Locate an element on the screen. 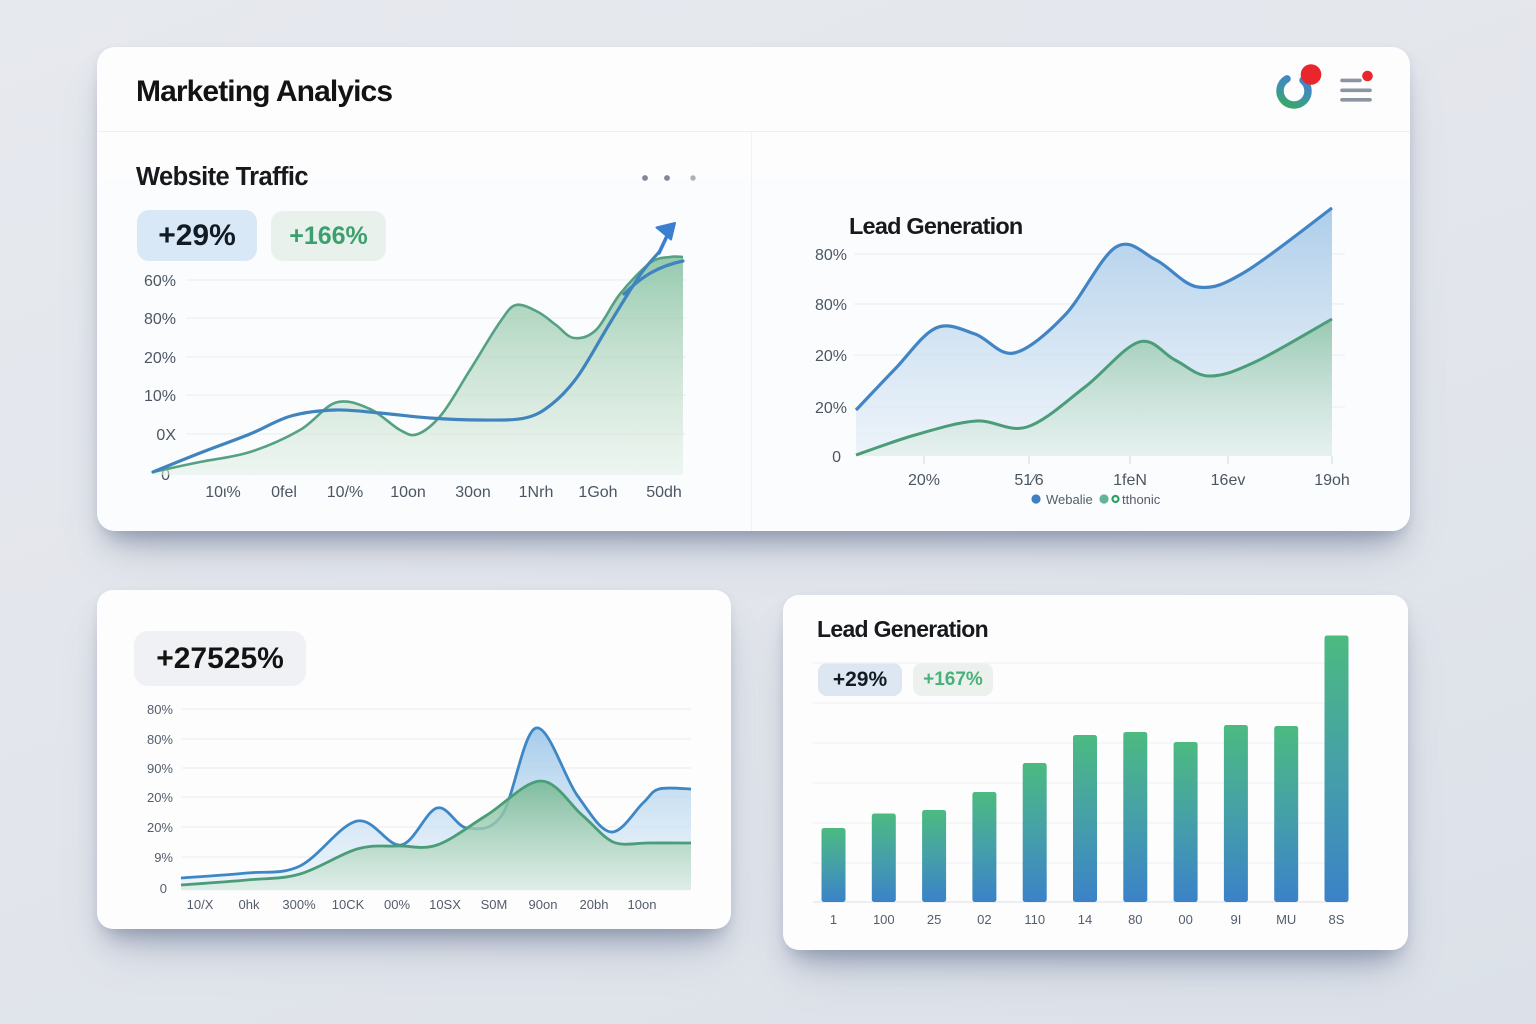 The image size is (1536, 1024). svg-text: 90on is located at coordinates (543, 904).